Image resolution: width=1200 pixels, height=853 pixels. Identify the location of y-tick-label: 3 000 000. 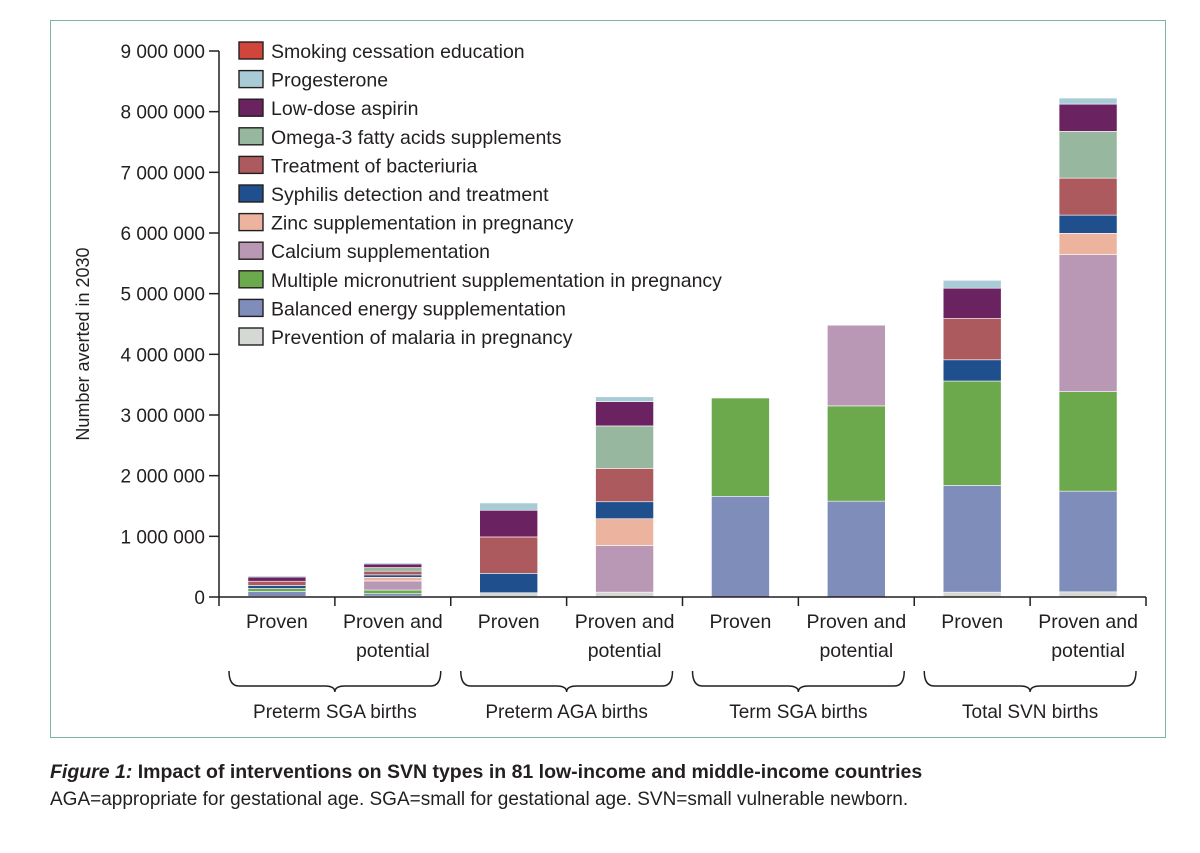
(162, 416).